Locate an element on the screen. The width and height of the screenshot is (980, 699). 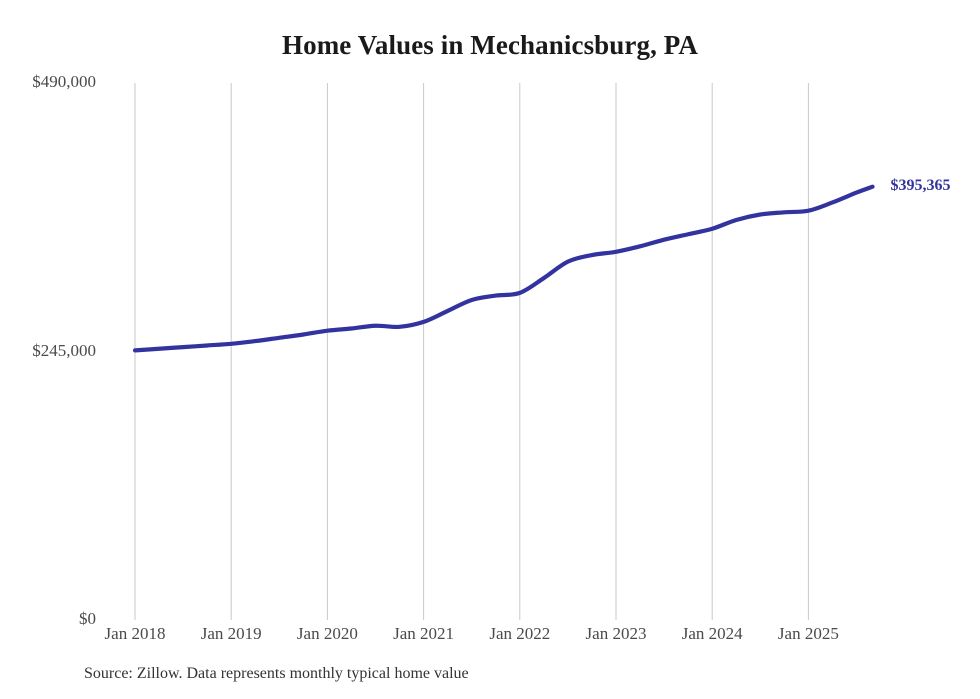
end-value-annotation: $395,365 is located at coordinates (920, 185).